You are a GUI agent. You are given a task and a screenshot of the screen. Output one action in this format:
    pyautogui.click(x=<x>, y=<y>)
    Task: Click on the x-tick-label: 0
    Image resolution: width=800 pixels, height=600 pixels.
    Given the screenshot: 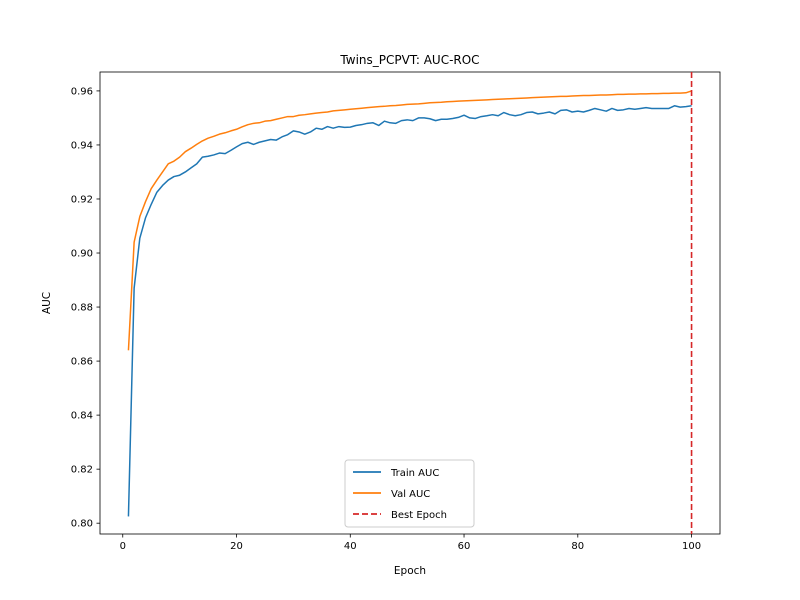 What is the action you would take?
    pyautogui.click(x=123, y=546)
    